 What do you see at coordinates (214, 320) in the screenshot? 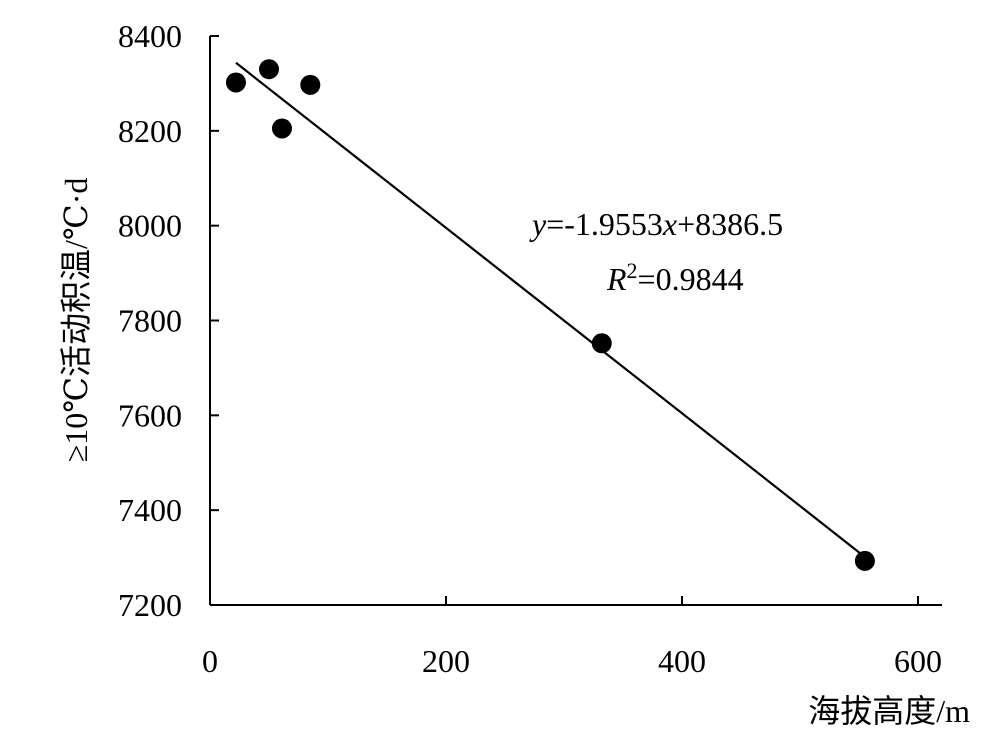
I see `y-axis-ticks` at bounding box center [214, 320].